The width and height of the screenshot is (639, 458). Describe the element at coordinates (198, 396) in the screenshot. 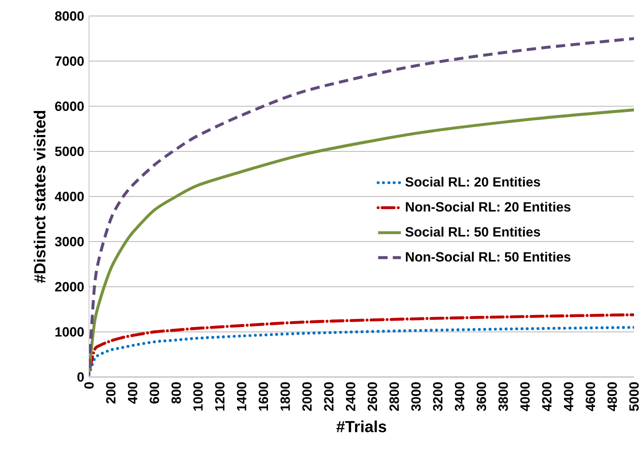

I see `x-tick-label: 1000` at that location.